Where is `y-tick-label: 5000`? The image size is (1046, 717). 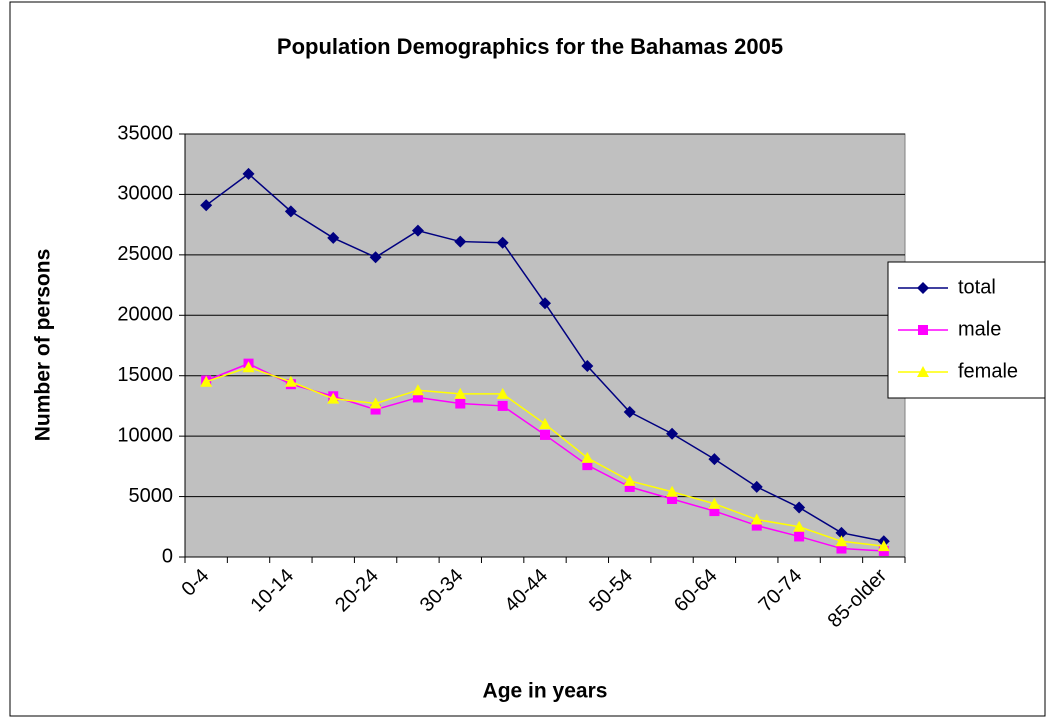
y-tick-label: 5000 is located at coordinates (151, 496).